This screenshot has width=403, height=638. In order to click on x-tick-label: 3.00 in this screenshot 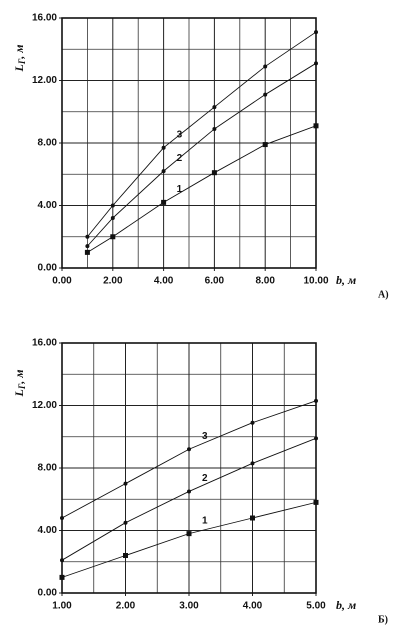, I will do `click(189, 606)`.